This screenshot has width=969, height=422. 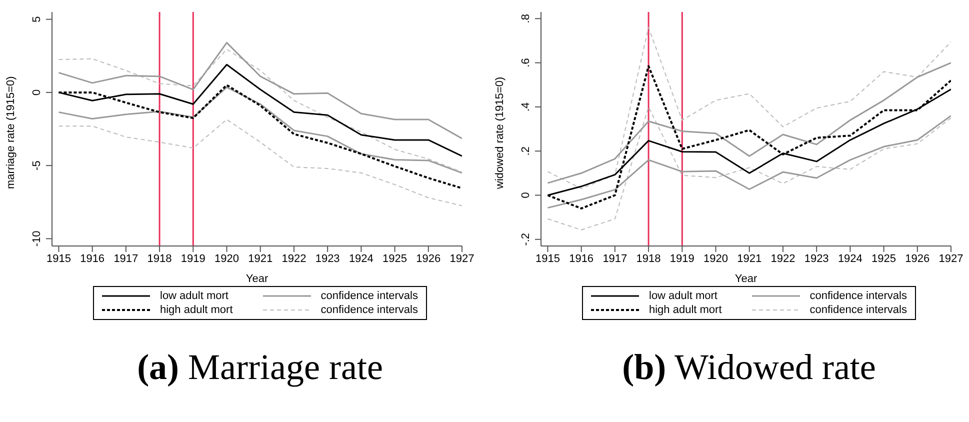 What do you see at coordinates (526, 19) in the screenshot?
I see `y-tick-label: .8` at bounding box center [526, 19].